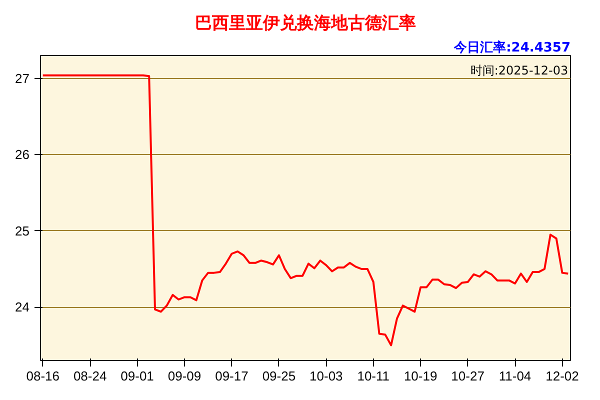 The width and height of the screenshot is (600, 400). What do you see at coordinates (421, 376) in the screenshot?
I see `x-tick-label: 10-19` at bounding box center [421, 376].